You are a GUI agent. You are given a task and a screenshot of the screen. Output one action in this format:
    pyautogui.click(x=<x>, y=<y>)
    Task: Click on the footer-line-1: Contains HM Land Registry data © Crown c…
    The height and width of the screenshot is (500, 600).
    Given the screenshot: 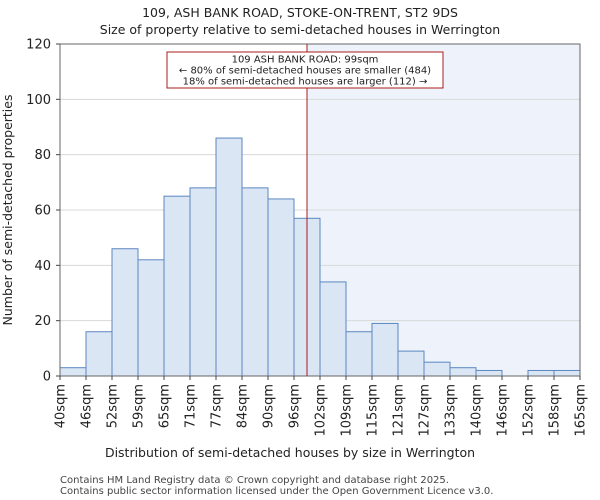 What is the action you would take?
    pyautogui.click(x=254, y=480)
    